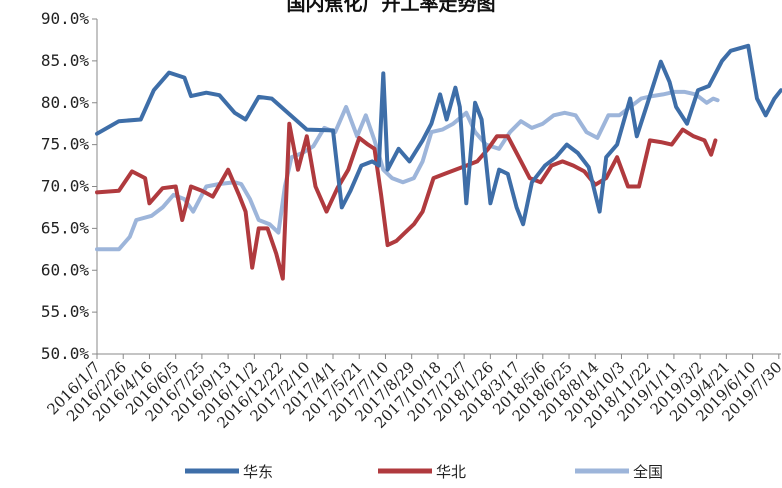  I want to click on legend: 华东 华北 全国, so click(424, 472).